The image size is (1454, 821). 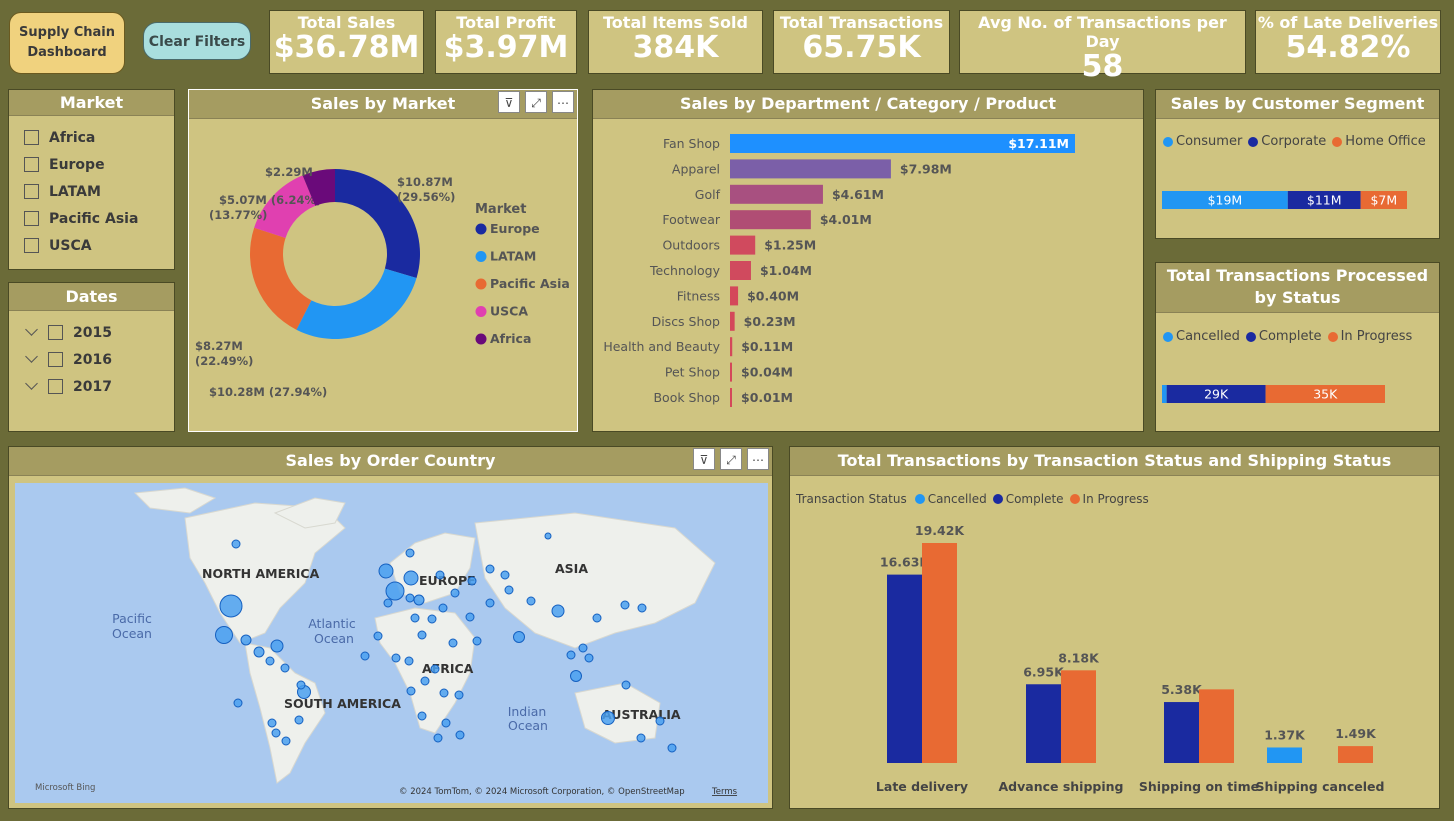 I want to click on bar-technology, so click(x=740, y=270).